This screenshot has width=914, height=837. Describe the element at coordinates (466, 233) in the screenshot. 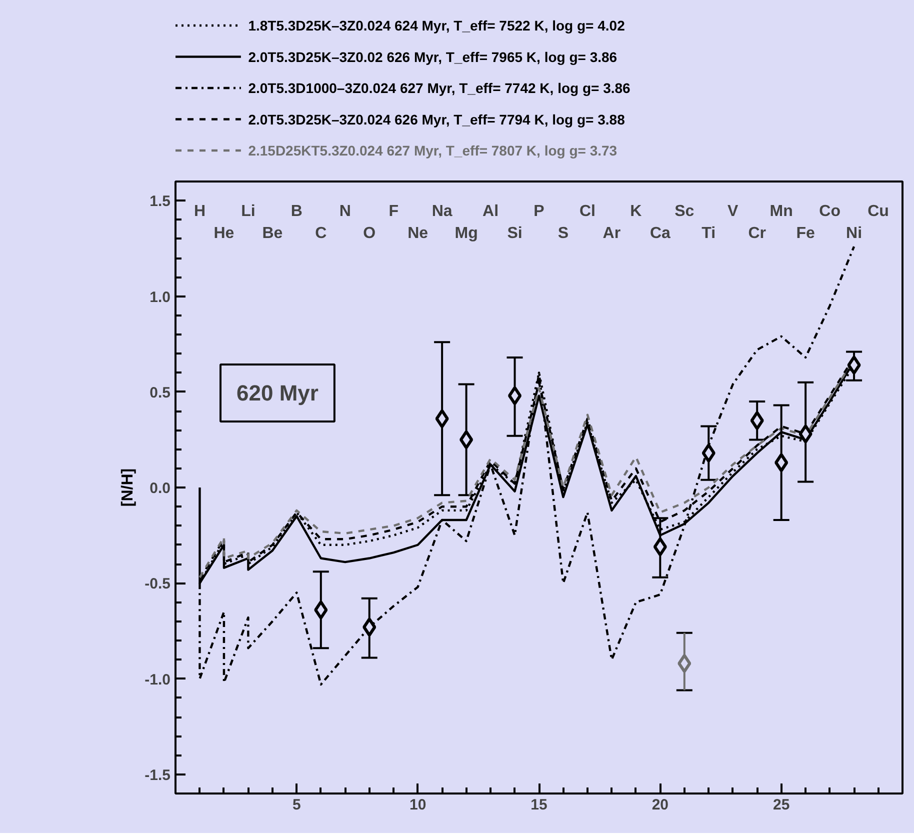

I see `annotation: Mg` at that location.